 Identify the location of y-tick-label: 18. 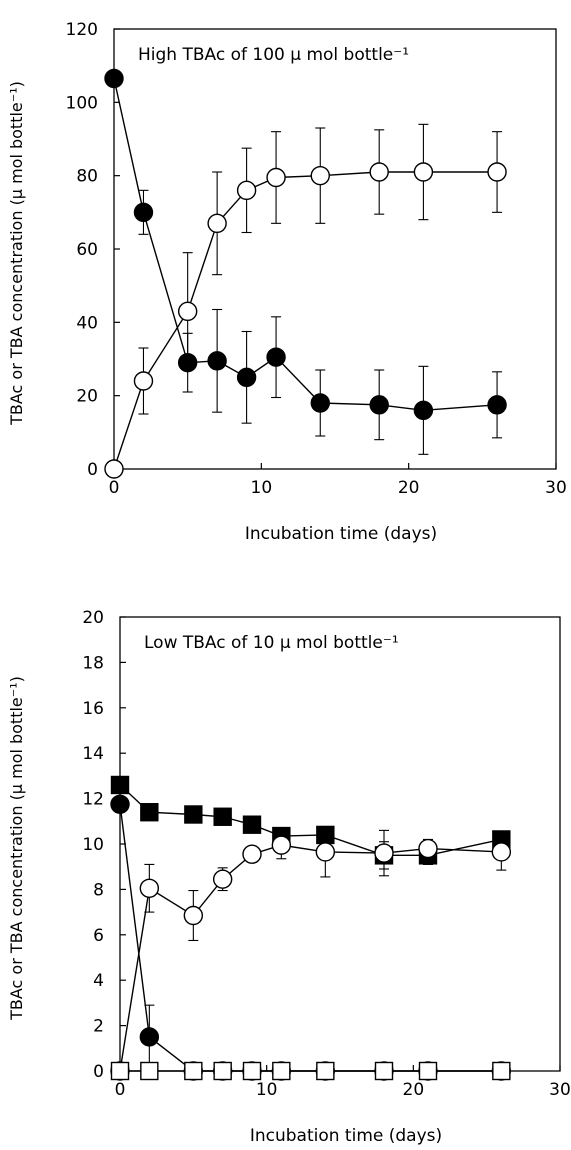
(93, 663).